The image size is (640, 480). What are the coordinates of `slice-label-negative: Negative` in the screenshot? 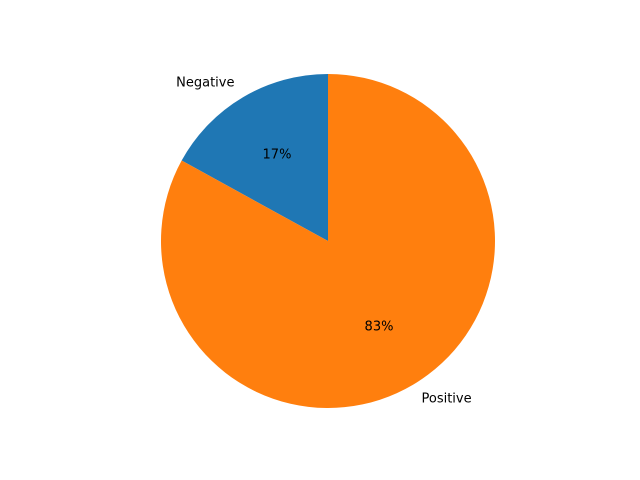 It's located at (205, 82).